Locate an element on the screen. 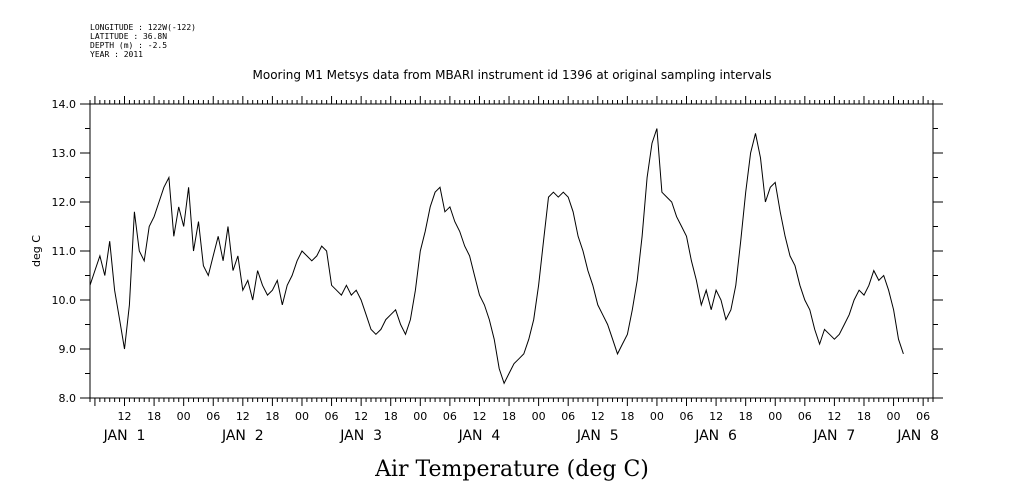 This screenshot has height=504, width=1009. x-axis-label: Air Temperature (deg C) is located at coordinates (511, 469).